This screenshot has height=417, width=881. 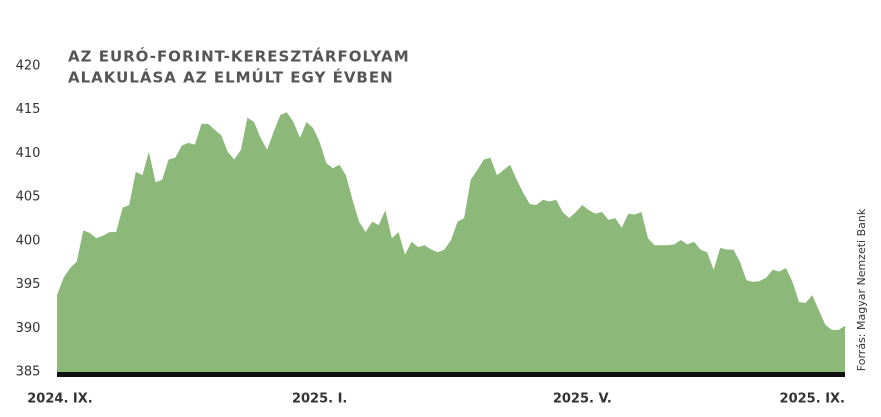 What do you see at coordinates (231, 77) in the screenshot?
I see `chart-title: ALAKULÁSA AZ ELMÚLT EGY ÉVBEN` at bounding box center [231, 77].